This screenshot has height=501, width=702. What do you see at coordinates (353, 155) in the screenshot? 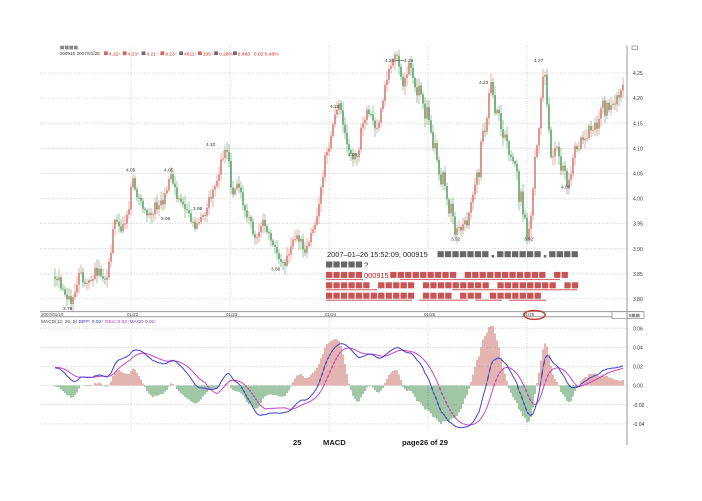
I see `svg-text: 4.09` at bounding box center [353, 155].